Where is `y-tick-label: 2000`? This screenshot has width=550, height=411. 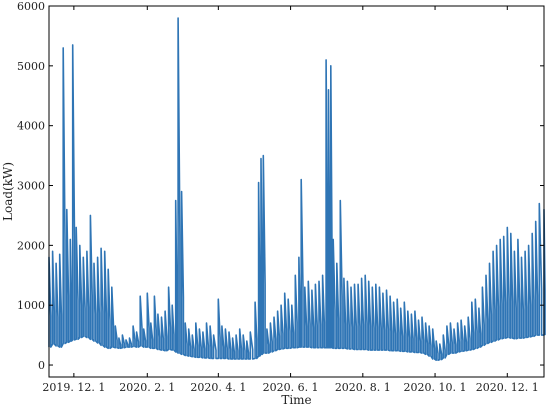
y-tick-label: 2000 is located at coordinates (31, 245).